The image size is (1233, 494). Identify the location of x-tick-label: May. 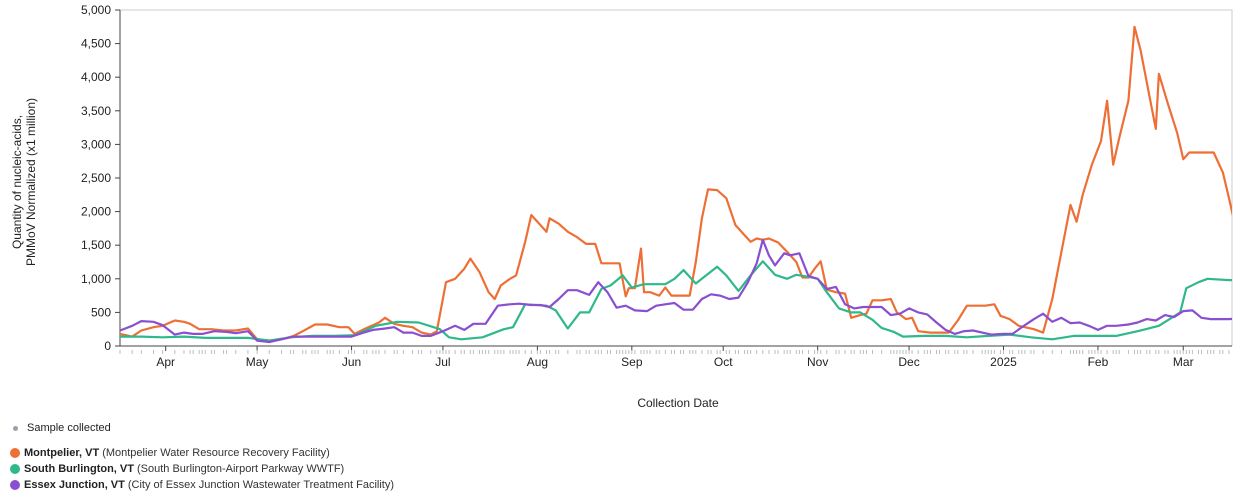
(257, 362).